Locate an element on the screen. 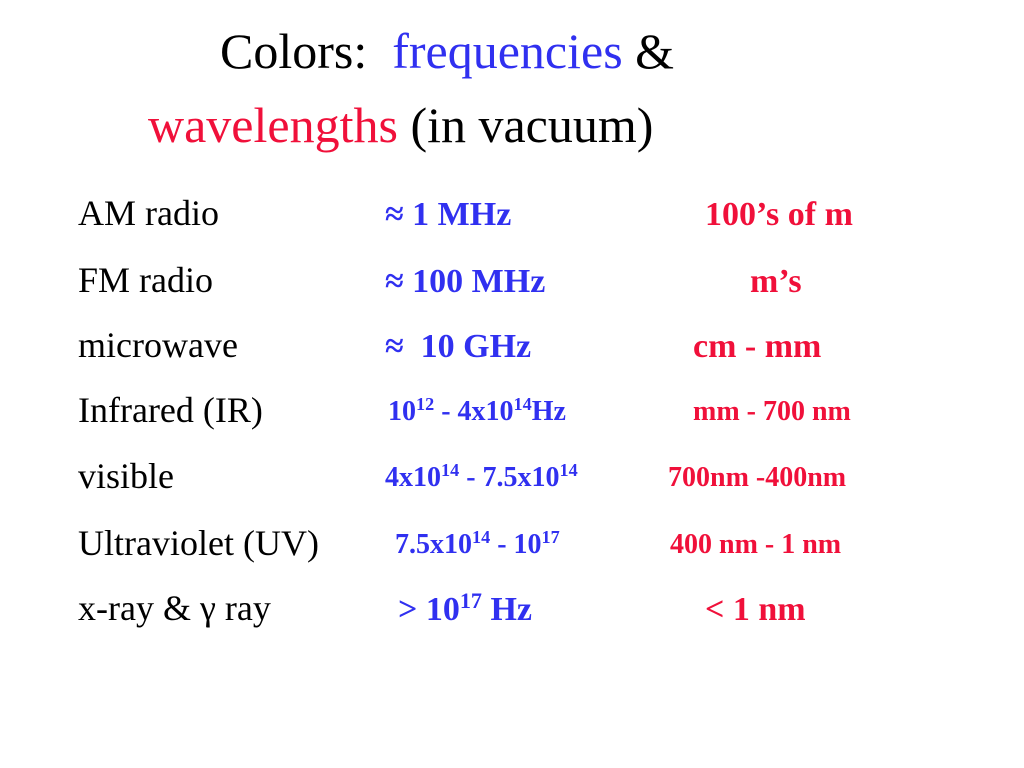  title-line: Colors: frequencies & is located at coordinates (512, 51).